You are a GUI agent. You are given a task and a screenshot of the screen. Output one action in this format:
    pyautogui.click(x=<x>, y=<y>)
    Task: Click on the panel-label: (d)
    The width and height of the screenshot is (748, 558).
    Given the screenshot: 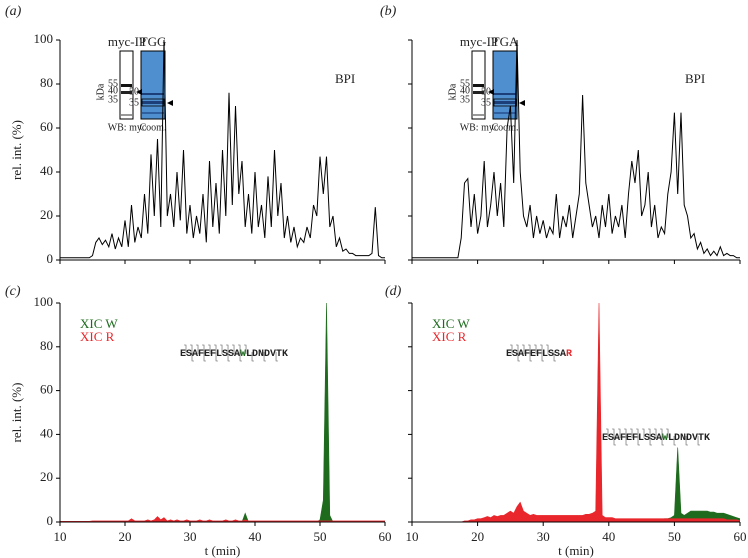 What is the action you would take?
    pyautogui.click(x=393, y=291)
    